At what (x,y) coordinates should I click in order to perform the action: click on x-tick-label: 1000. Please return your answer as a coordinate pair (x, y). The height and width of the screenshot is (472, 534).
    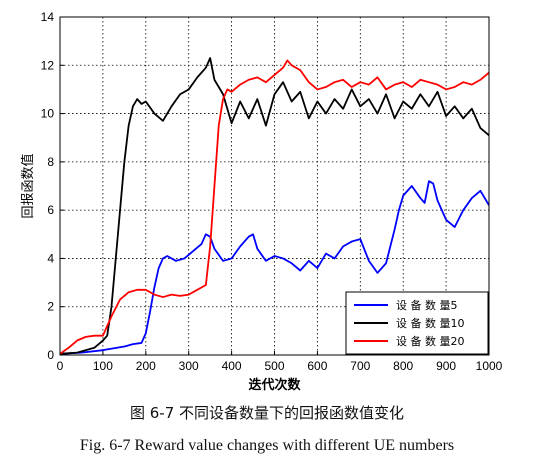
    Looking at the image, I should click on (489, 366).